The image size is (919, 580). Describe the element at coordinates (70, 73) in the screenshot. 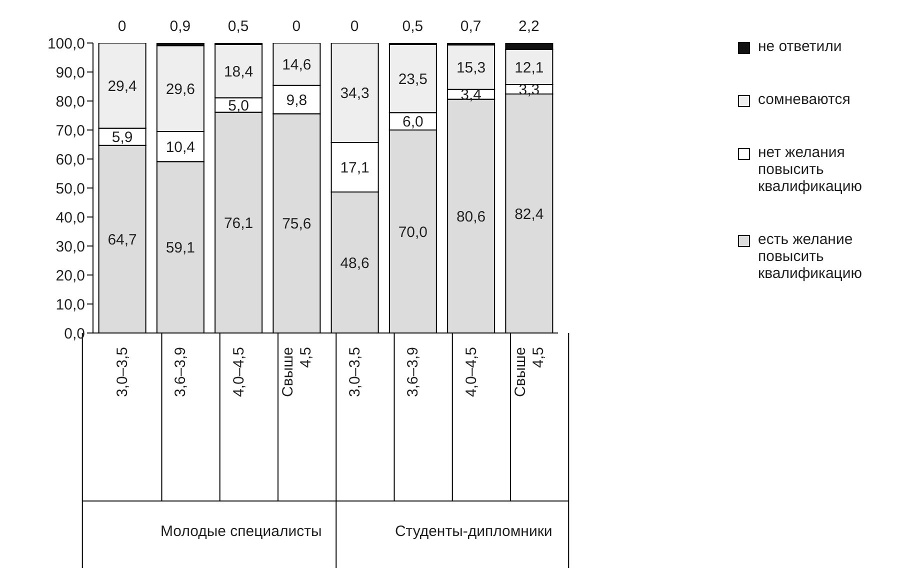

I see `y-tick-label: 90,0` at that location.